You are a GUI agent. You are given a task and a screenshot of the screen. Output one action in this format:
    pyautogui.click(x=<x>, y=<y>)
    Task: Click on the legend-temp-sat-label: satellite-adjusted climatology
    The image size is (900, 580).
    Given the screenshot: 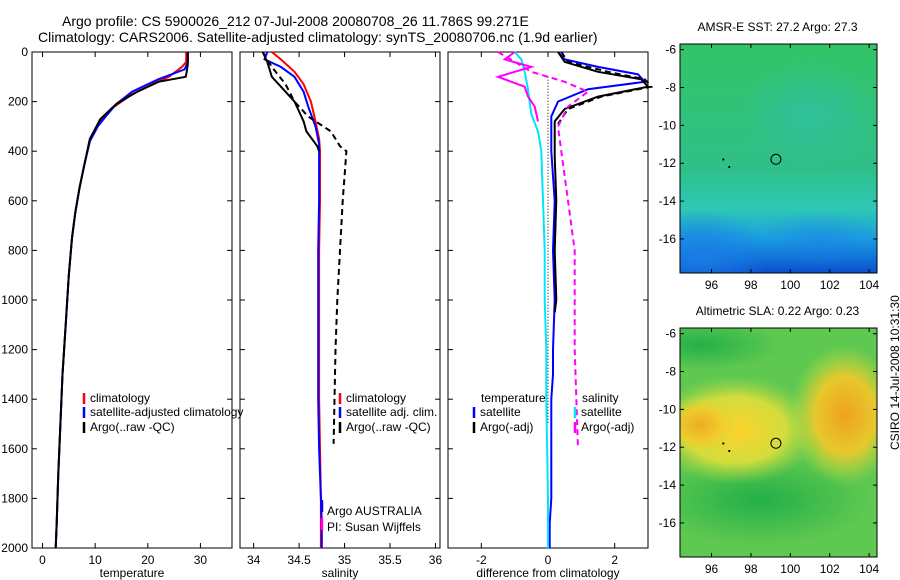 What is the action you would take?
    pyautogui.click(x=166, y=412)
    